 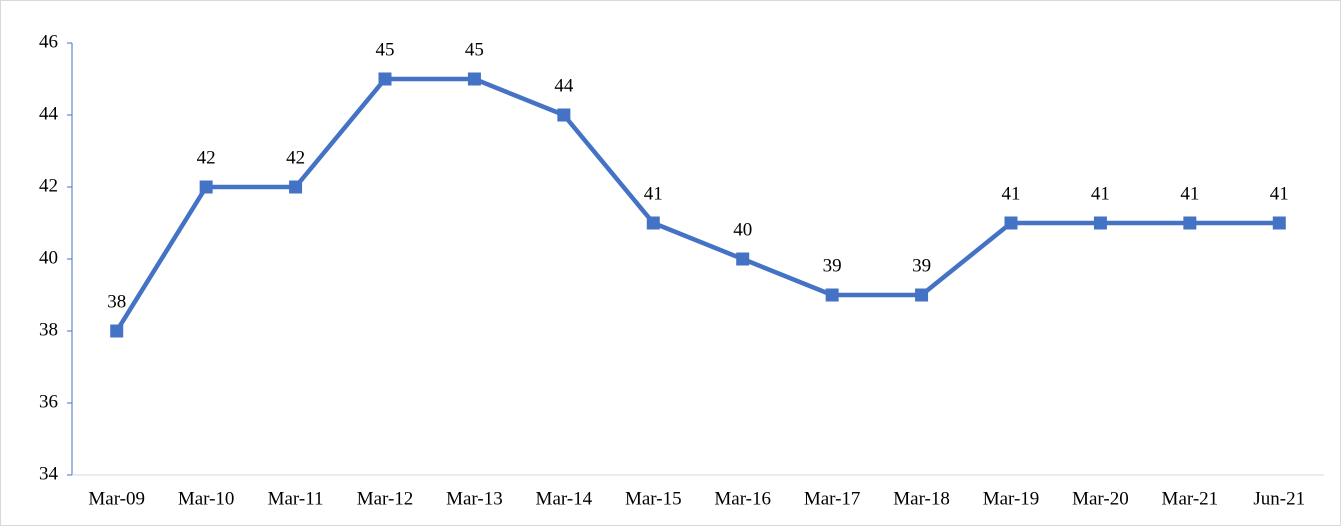 What do you see at coordinates (116, 498) in the screenshot?
I see `x-tick-label: Mar-09` at bounding box center [116, 498].